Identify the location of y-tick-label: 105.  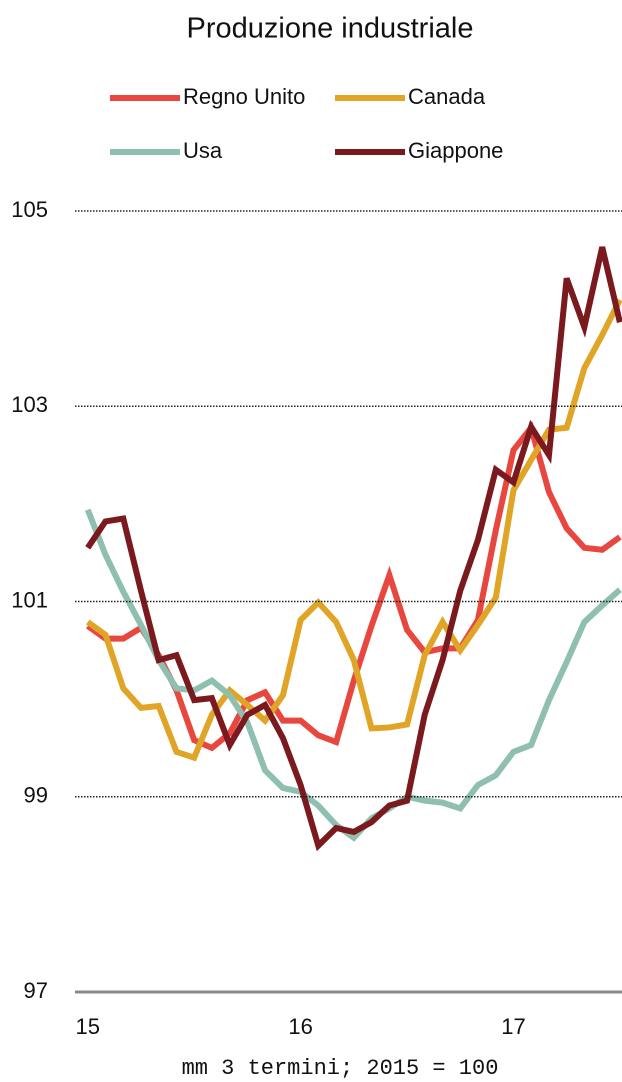
(29, 209).